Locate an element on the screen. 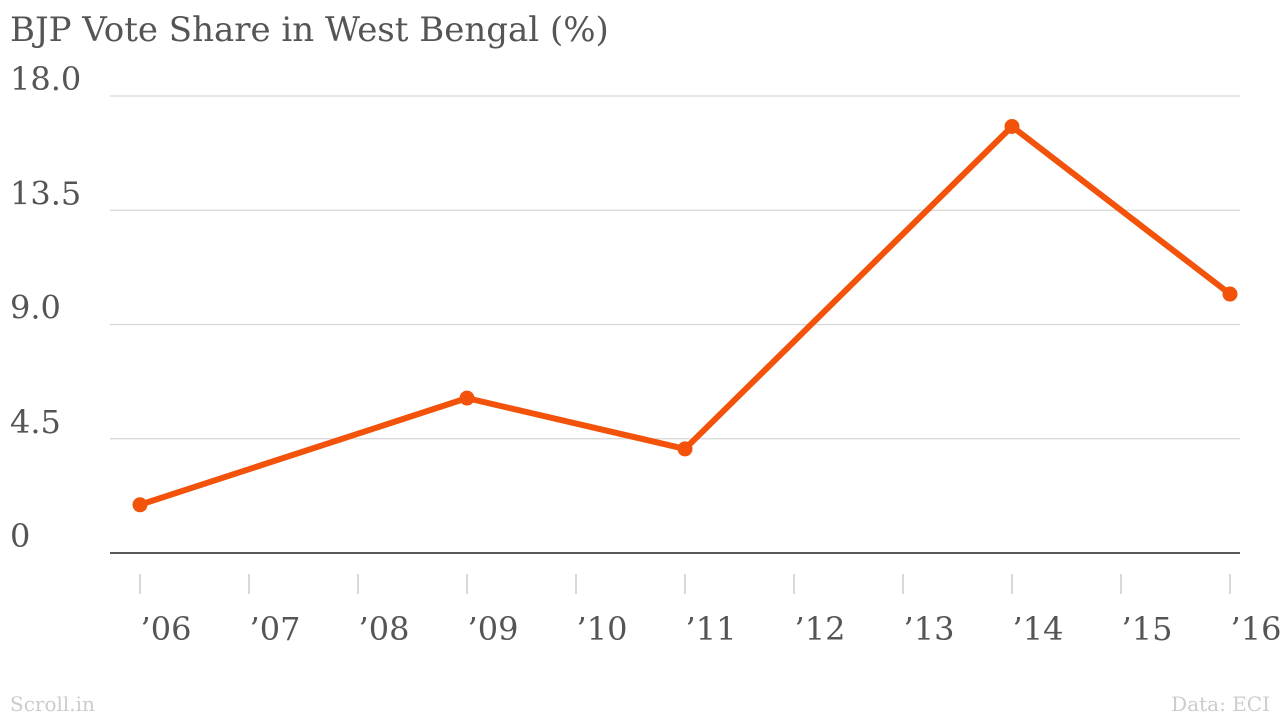 The height and width of the screenshot is (720, 1280). x-tick-label: ’11 is located at coordinates (711, 629).